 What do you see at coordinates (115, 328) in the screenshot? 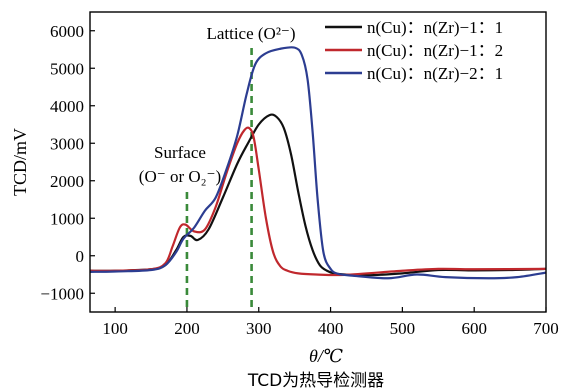
I see `x-tick-label-100: 100` at bounding box center [115, 328].